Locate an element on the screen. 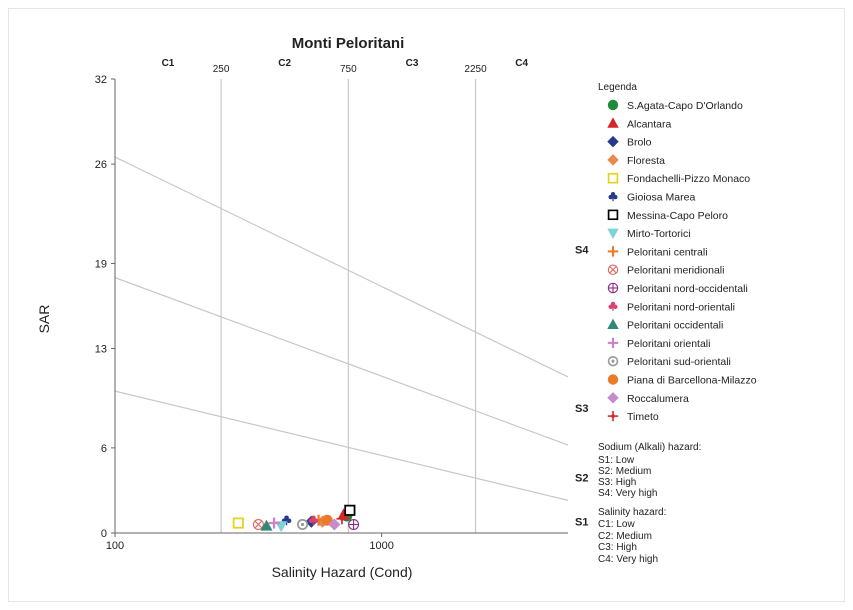  legend-entry: S.Agata-Capo D'Orlando is located at coordinates (685, 106).